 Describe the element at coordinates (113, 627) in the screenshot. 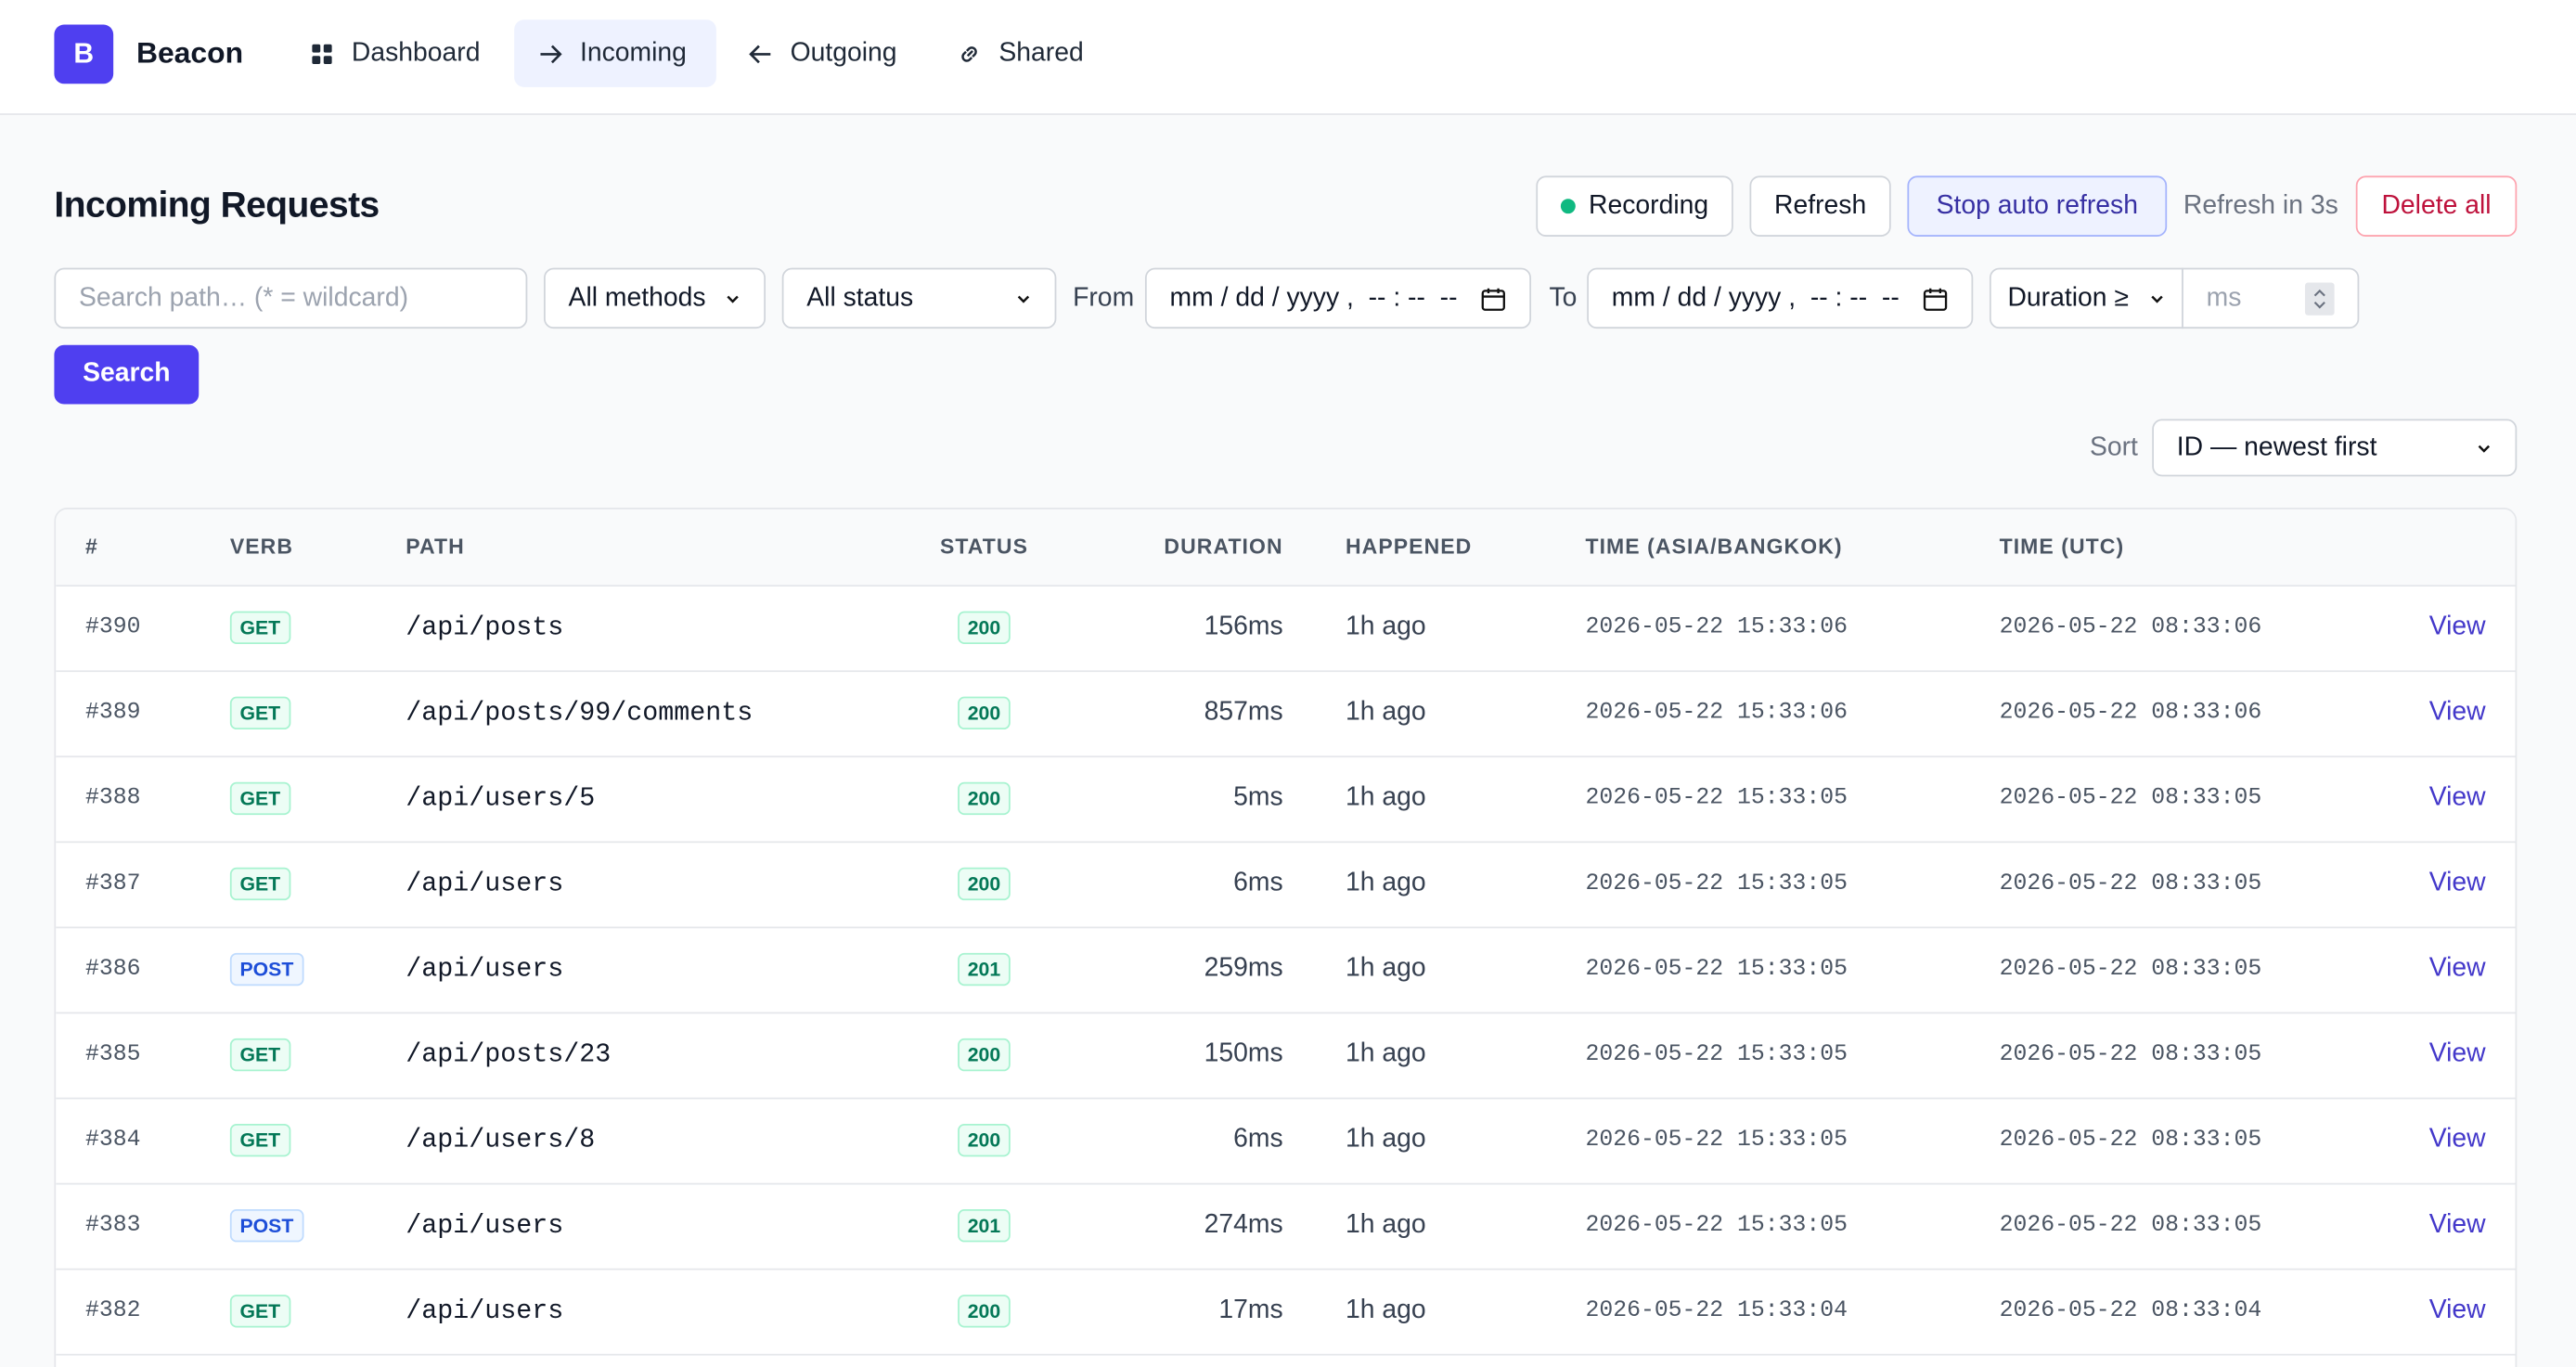

I see `request-id: #390` at that location.